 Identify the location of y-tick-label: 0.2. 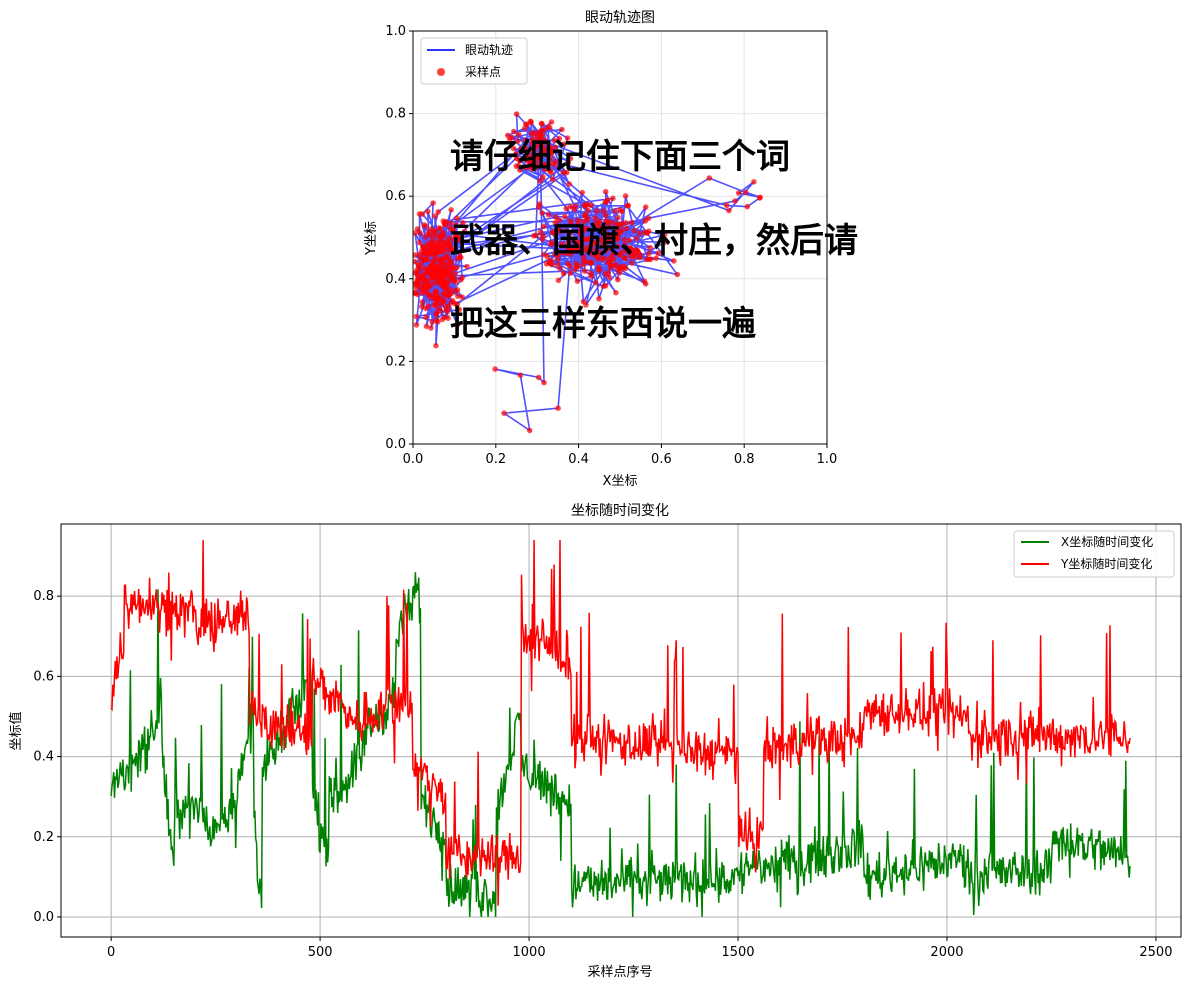
(395, 361).